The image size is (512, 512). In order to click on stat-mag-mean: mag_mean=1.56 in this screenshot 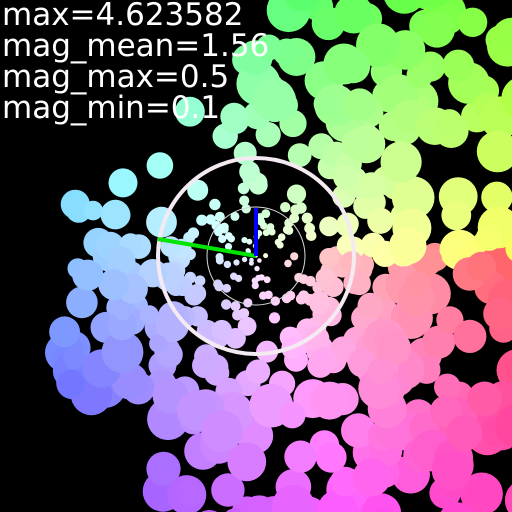, I will do `click(135, 46)`.